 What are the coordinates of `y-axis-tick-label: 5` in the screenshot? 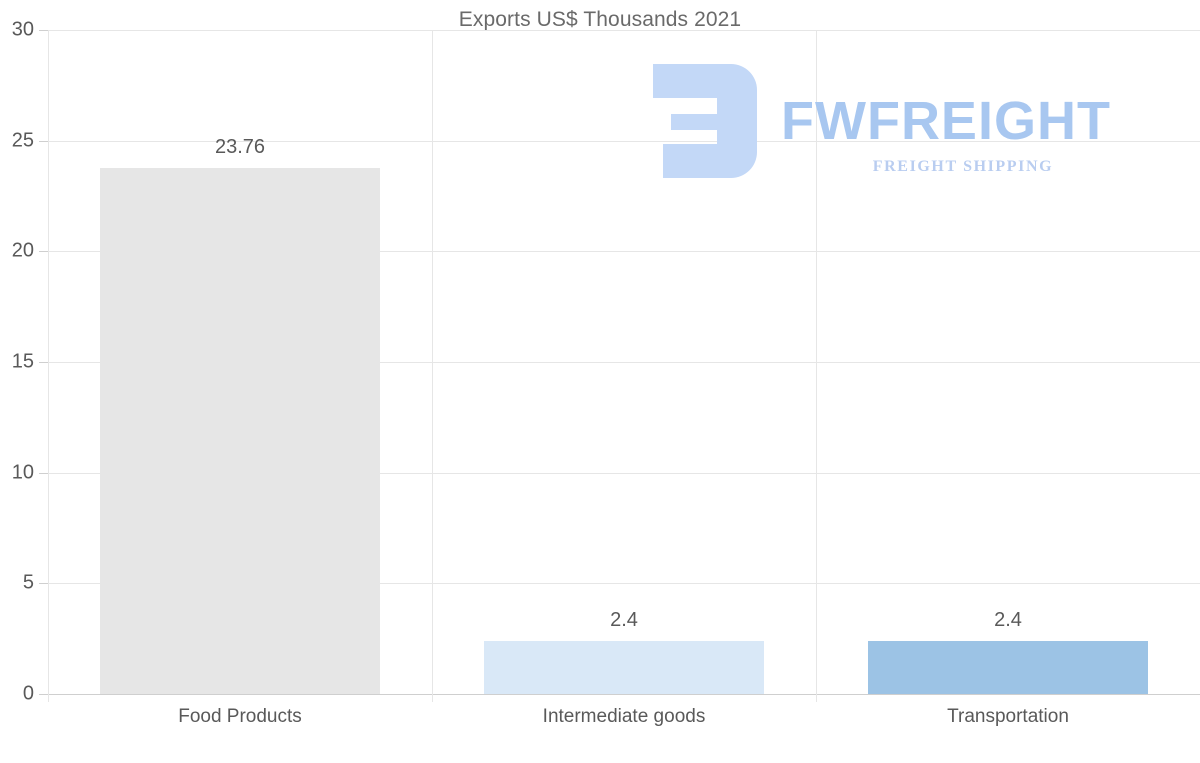 It's located at (28, 582).